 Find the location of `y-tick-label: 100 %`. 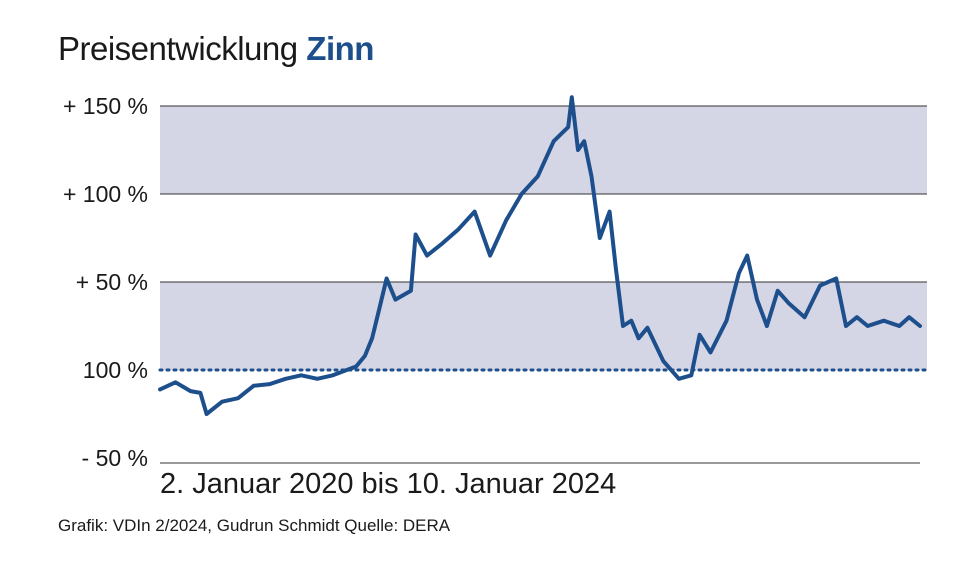

y-tick-label: 100 % is located at coordinates (115, 370).